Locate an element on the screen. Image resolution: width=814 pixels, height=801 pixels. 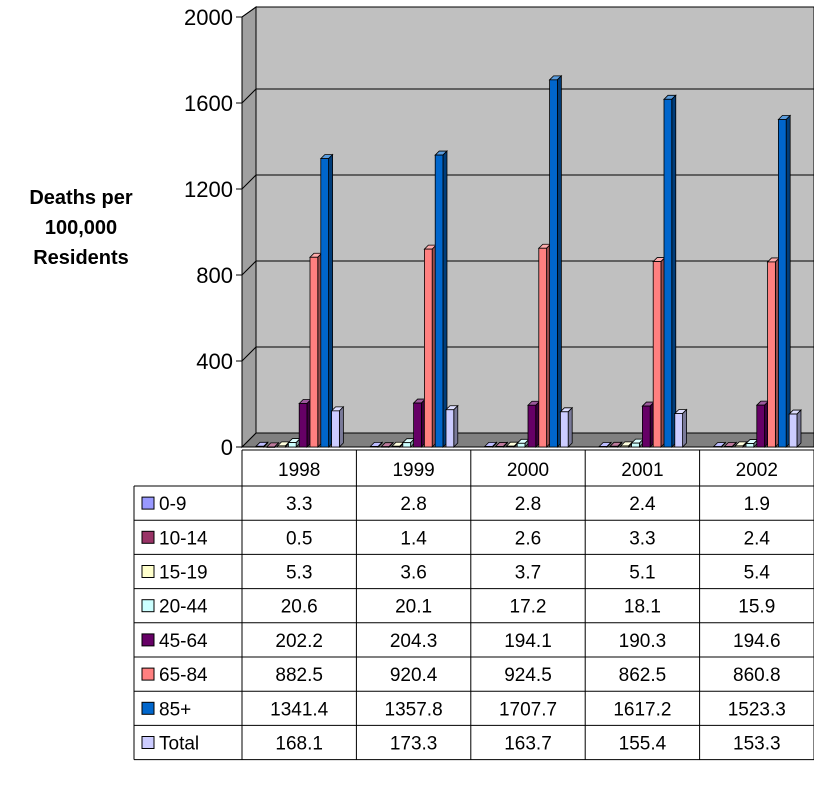
table-cell-Total-1999: 173.3 is located at coordinates (414, 744).